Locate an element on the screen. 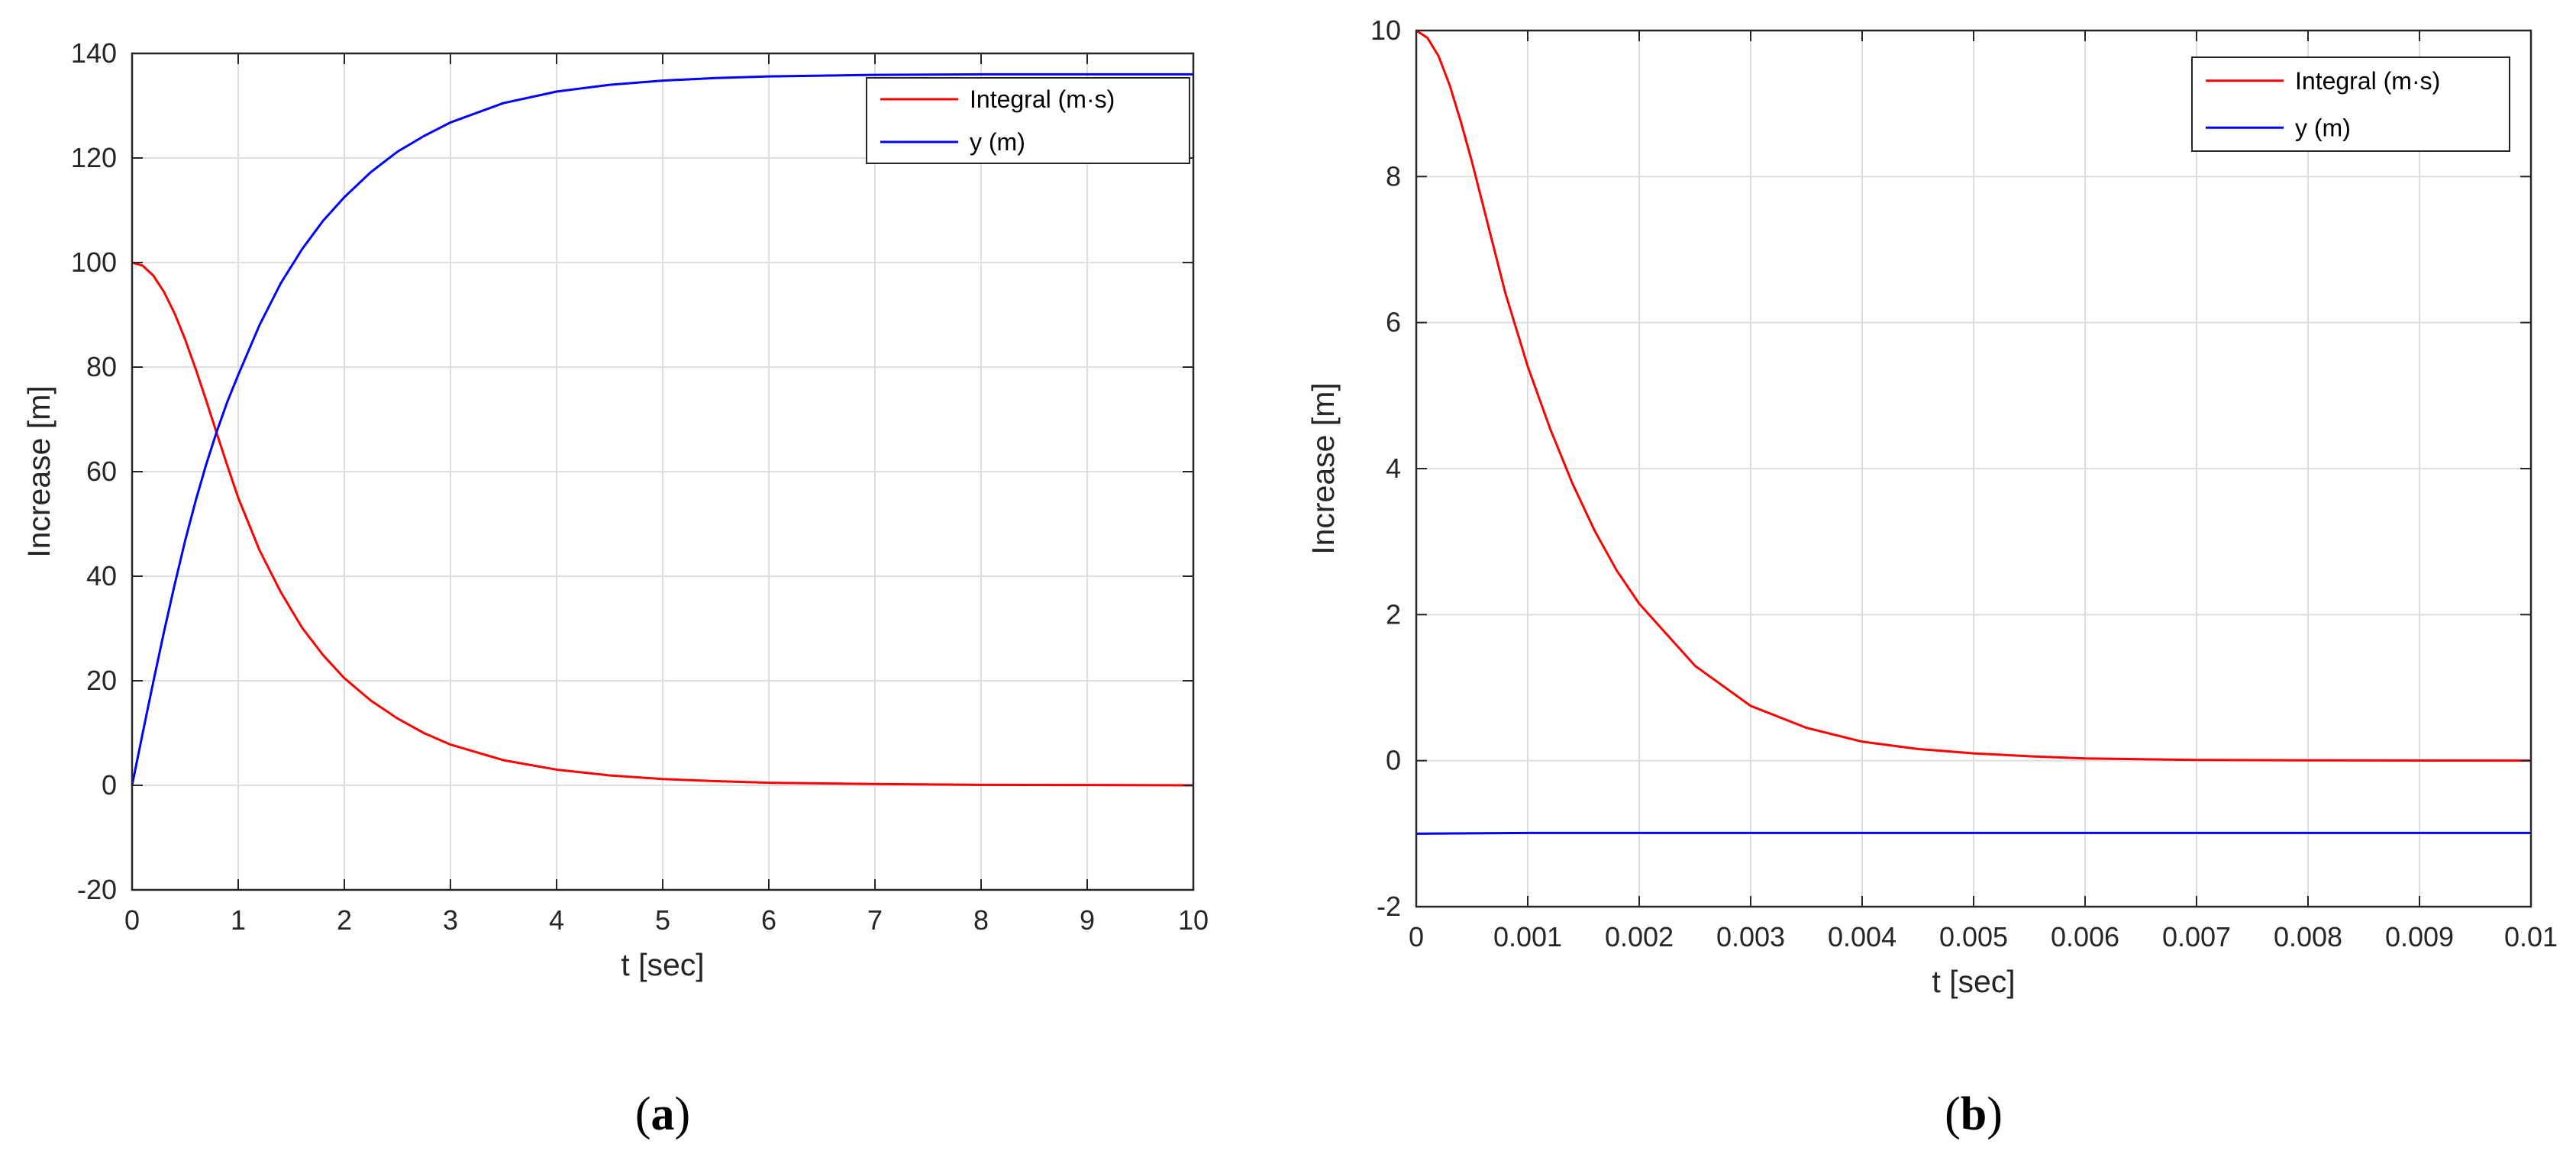  y-tick-label: 80 is located at coordinates (101, 366).